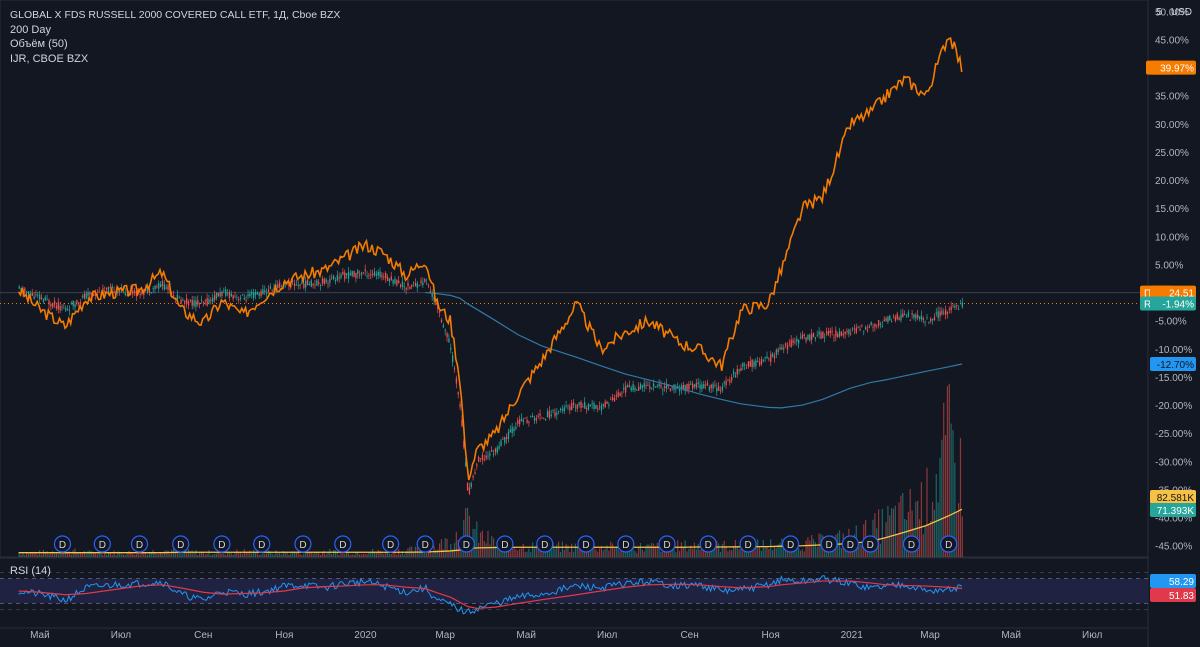  Describe the element at coordinates (490, 594) in the screenshot. I see `rsi-ma-line` at that location.